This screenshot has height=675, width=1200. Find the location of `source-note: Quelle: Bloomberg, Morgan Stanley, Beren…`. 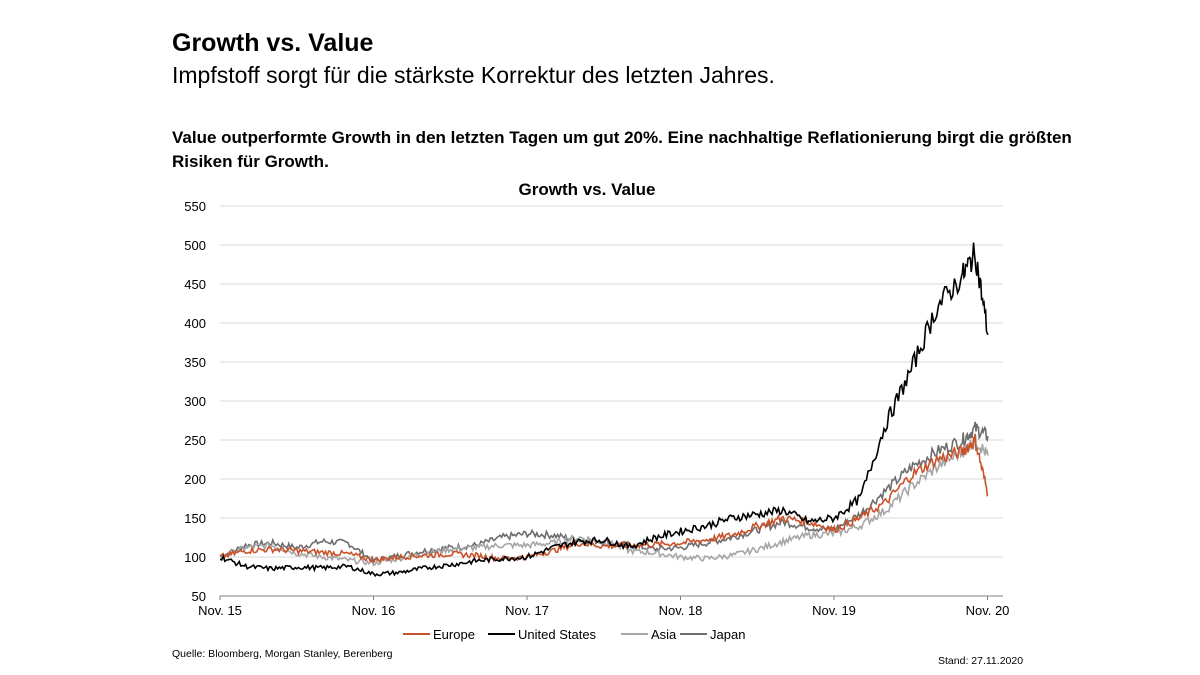

source-note: Quelle: Bloomberg, Morgan Stanley, Beren… is located at coordinates (282, 654).